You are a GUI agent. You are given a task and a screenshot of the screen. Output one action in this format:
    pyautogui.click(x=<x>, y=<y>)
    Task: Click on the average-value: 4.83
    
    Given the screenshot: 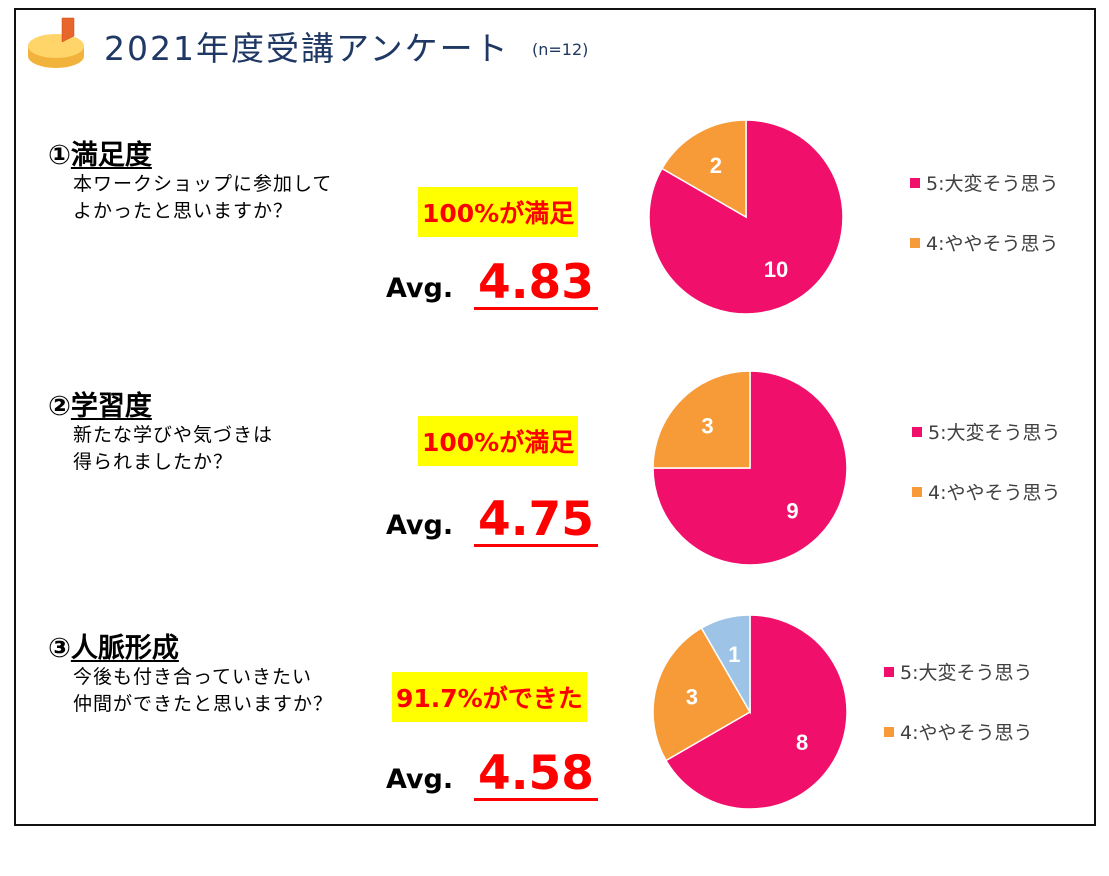 What is the action you would take?
    pyautogui.click(x=536, y=284)
    